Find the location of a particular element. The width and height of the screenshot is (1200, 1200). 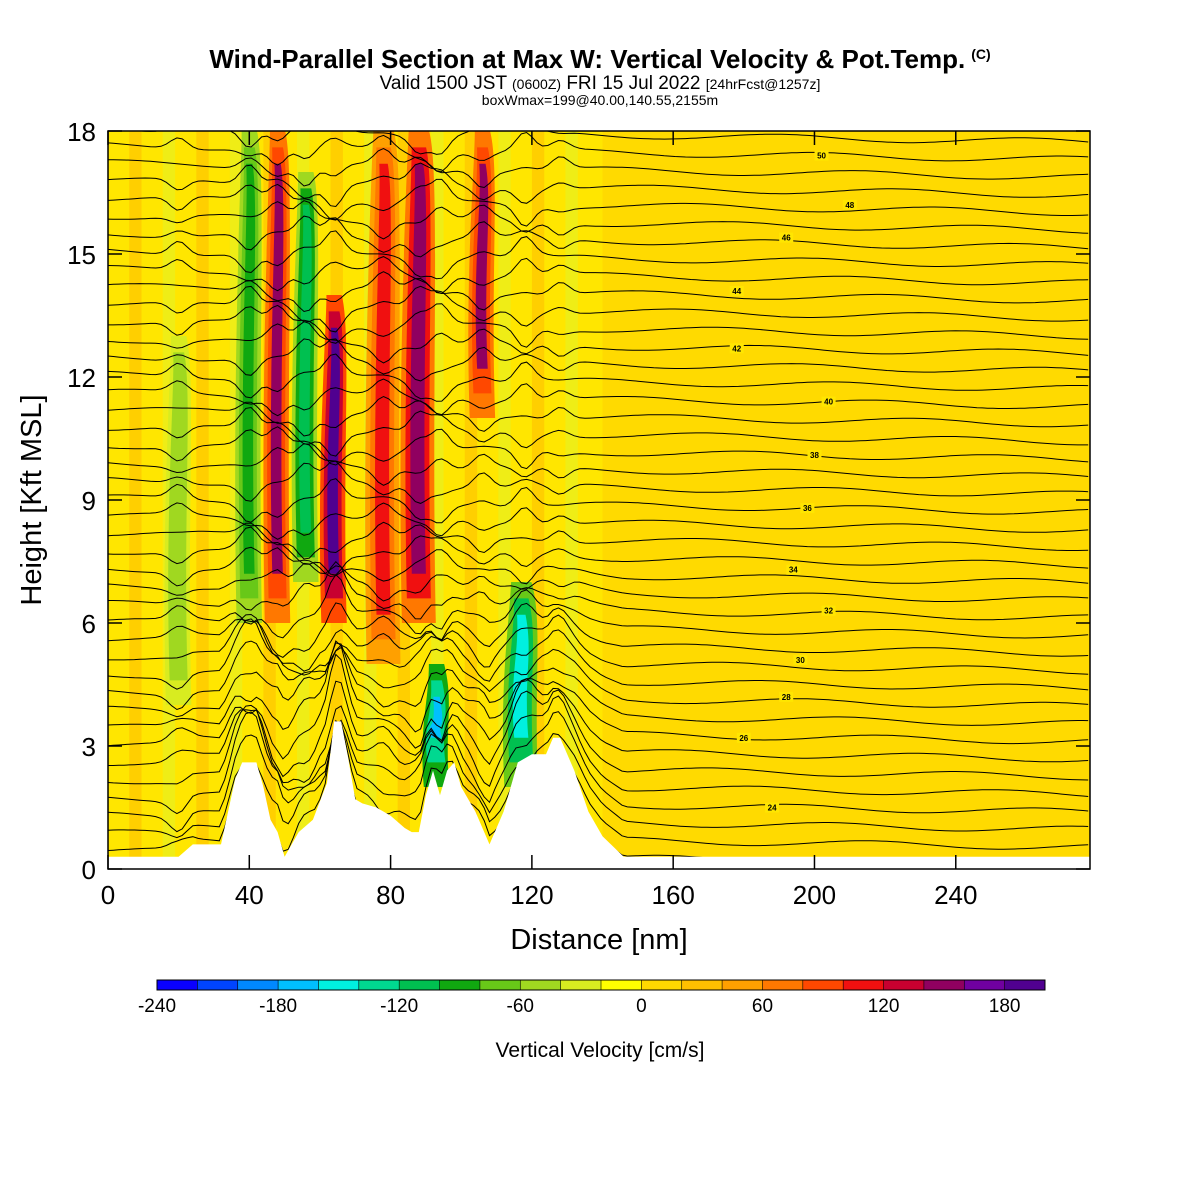

colorbar-tick-label: 0 is located at coordinates (641, 1006).